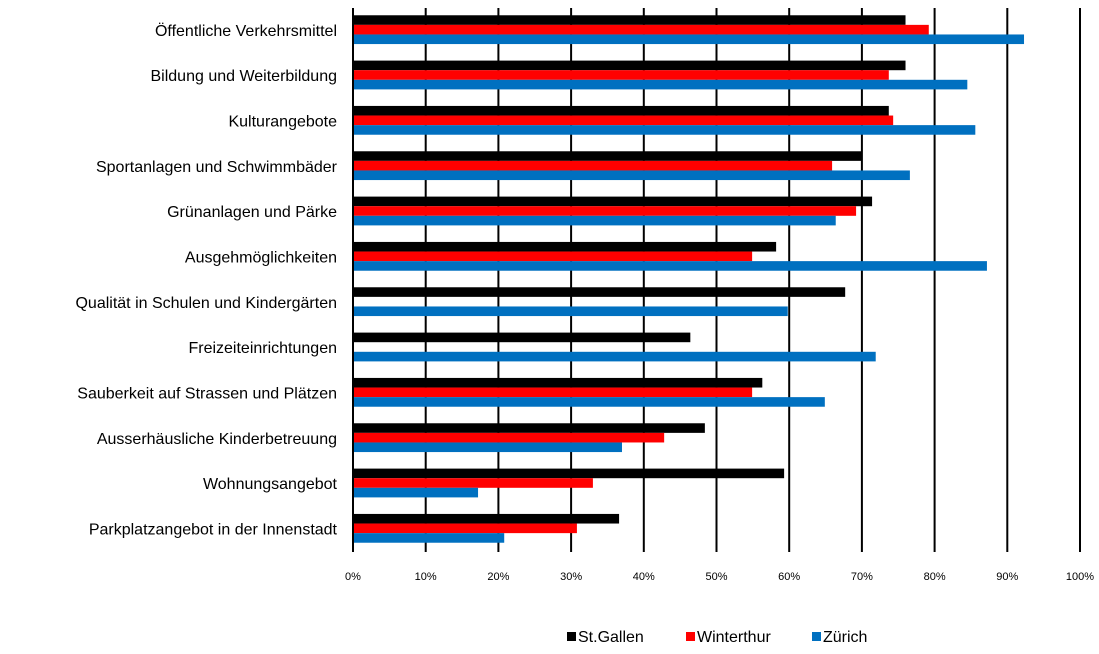 The width and height of the screenshot is (1099, 654). Describe the element at coordinates (1080, 577) in the screenshot. I see `x-tick-label: 100%` at that location.